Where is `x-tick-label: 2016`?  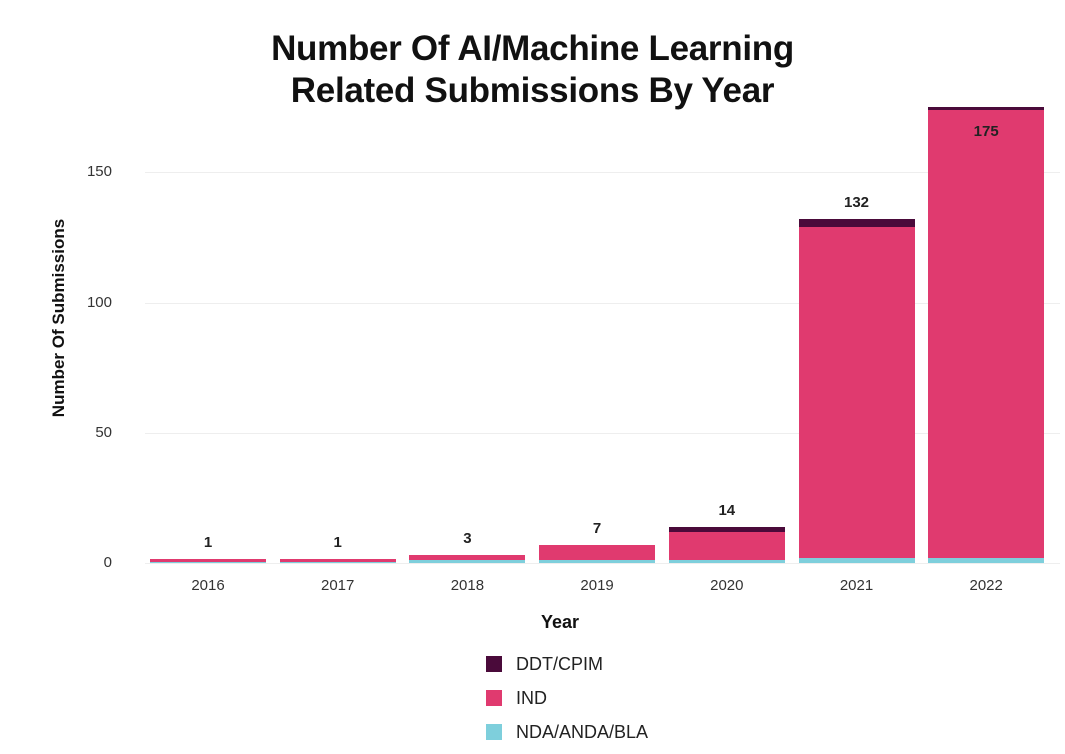 x-tick-label: 2016 is located at coordinates (208, 585).